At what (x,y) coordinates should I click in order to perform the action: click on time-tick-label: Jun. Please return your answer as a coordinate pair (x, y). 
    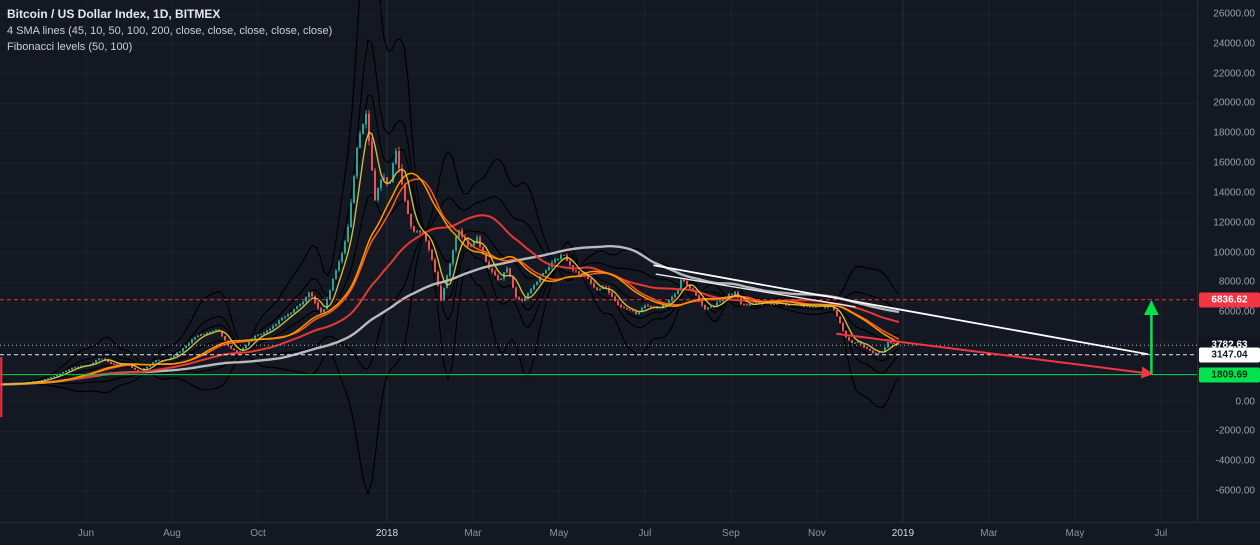
    Looking at the image, I should click on (86, 533).